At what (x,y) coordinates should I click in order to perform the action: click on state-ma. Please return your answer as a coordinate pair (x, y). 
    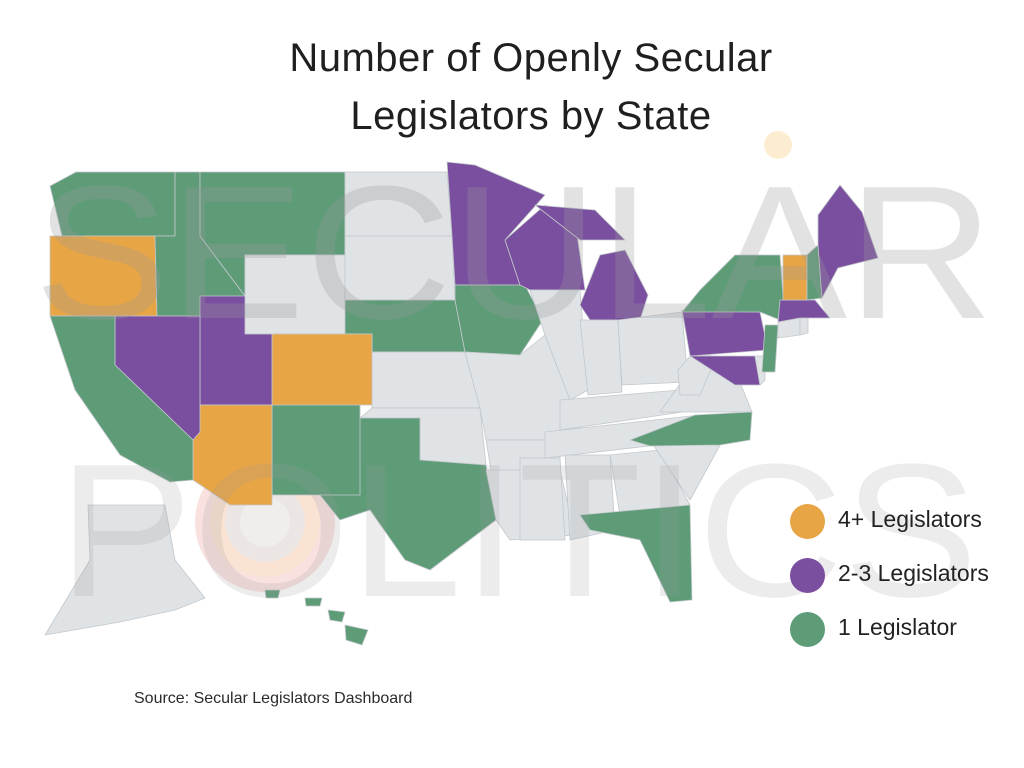
    Looking at the image, I should click on (804, 311).